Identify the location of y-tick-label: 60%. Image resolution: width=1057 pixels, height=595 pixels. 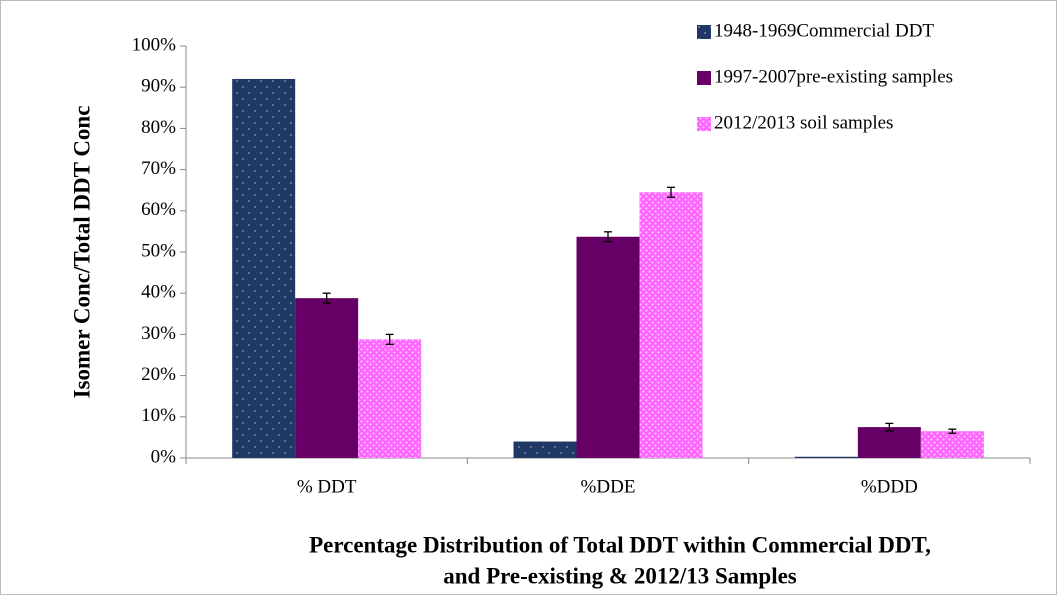
(158, 209).